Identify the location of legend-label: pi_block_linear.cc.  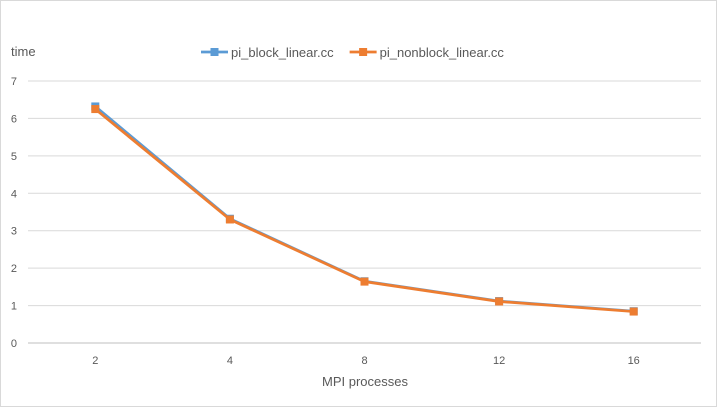
(282, 52).